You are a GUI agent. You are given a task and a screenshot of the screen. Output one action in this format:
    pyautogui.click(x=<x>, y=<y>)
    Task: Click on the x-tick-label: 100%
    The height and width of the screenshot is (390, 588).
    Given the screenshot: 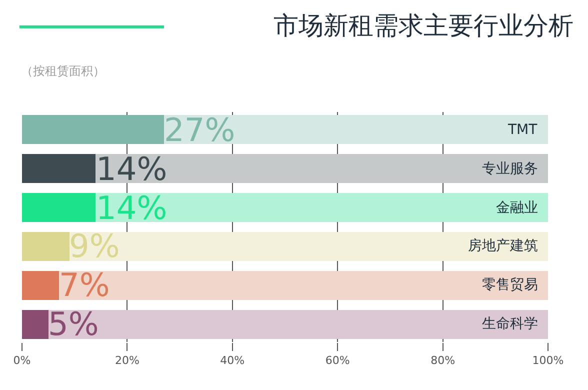 What is the action you would take?
    pyautogui.click(x=548, y=361)
    